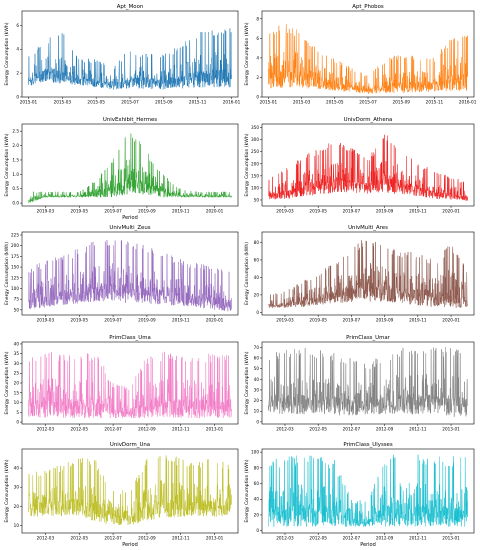 This screenshot has height=550, width=480. Describe the element at coordinates (15, 277) in the screenshot. I see `y-tick-label: 125` at that location.